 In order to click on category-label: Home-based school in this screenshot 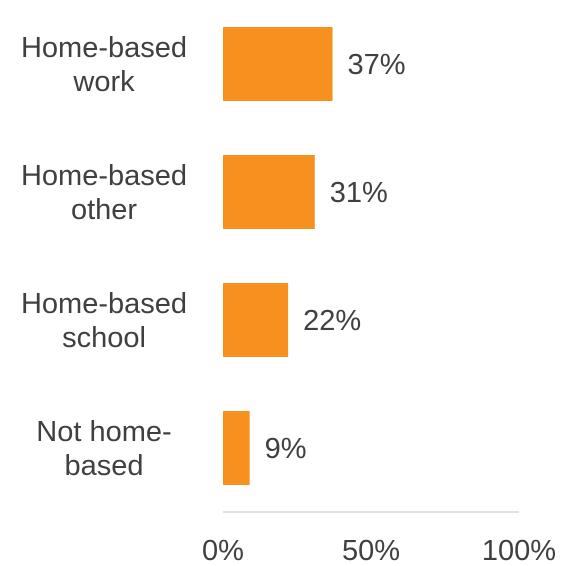, I will do `click(104, 321)`.